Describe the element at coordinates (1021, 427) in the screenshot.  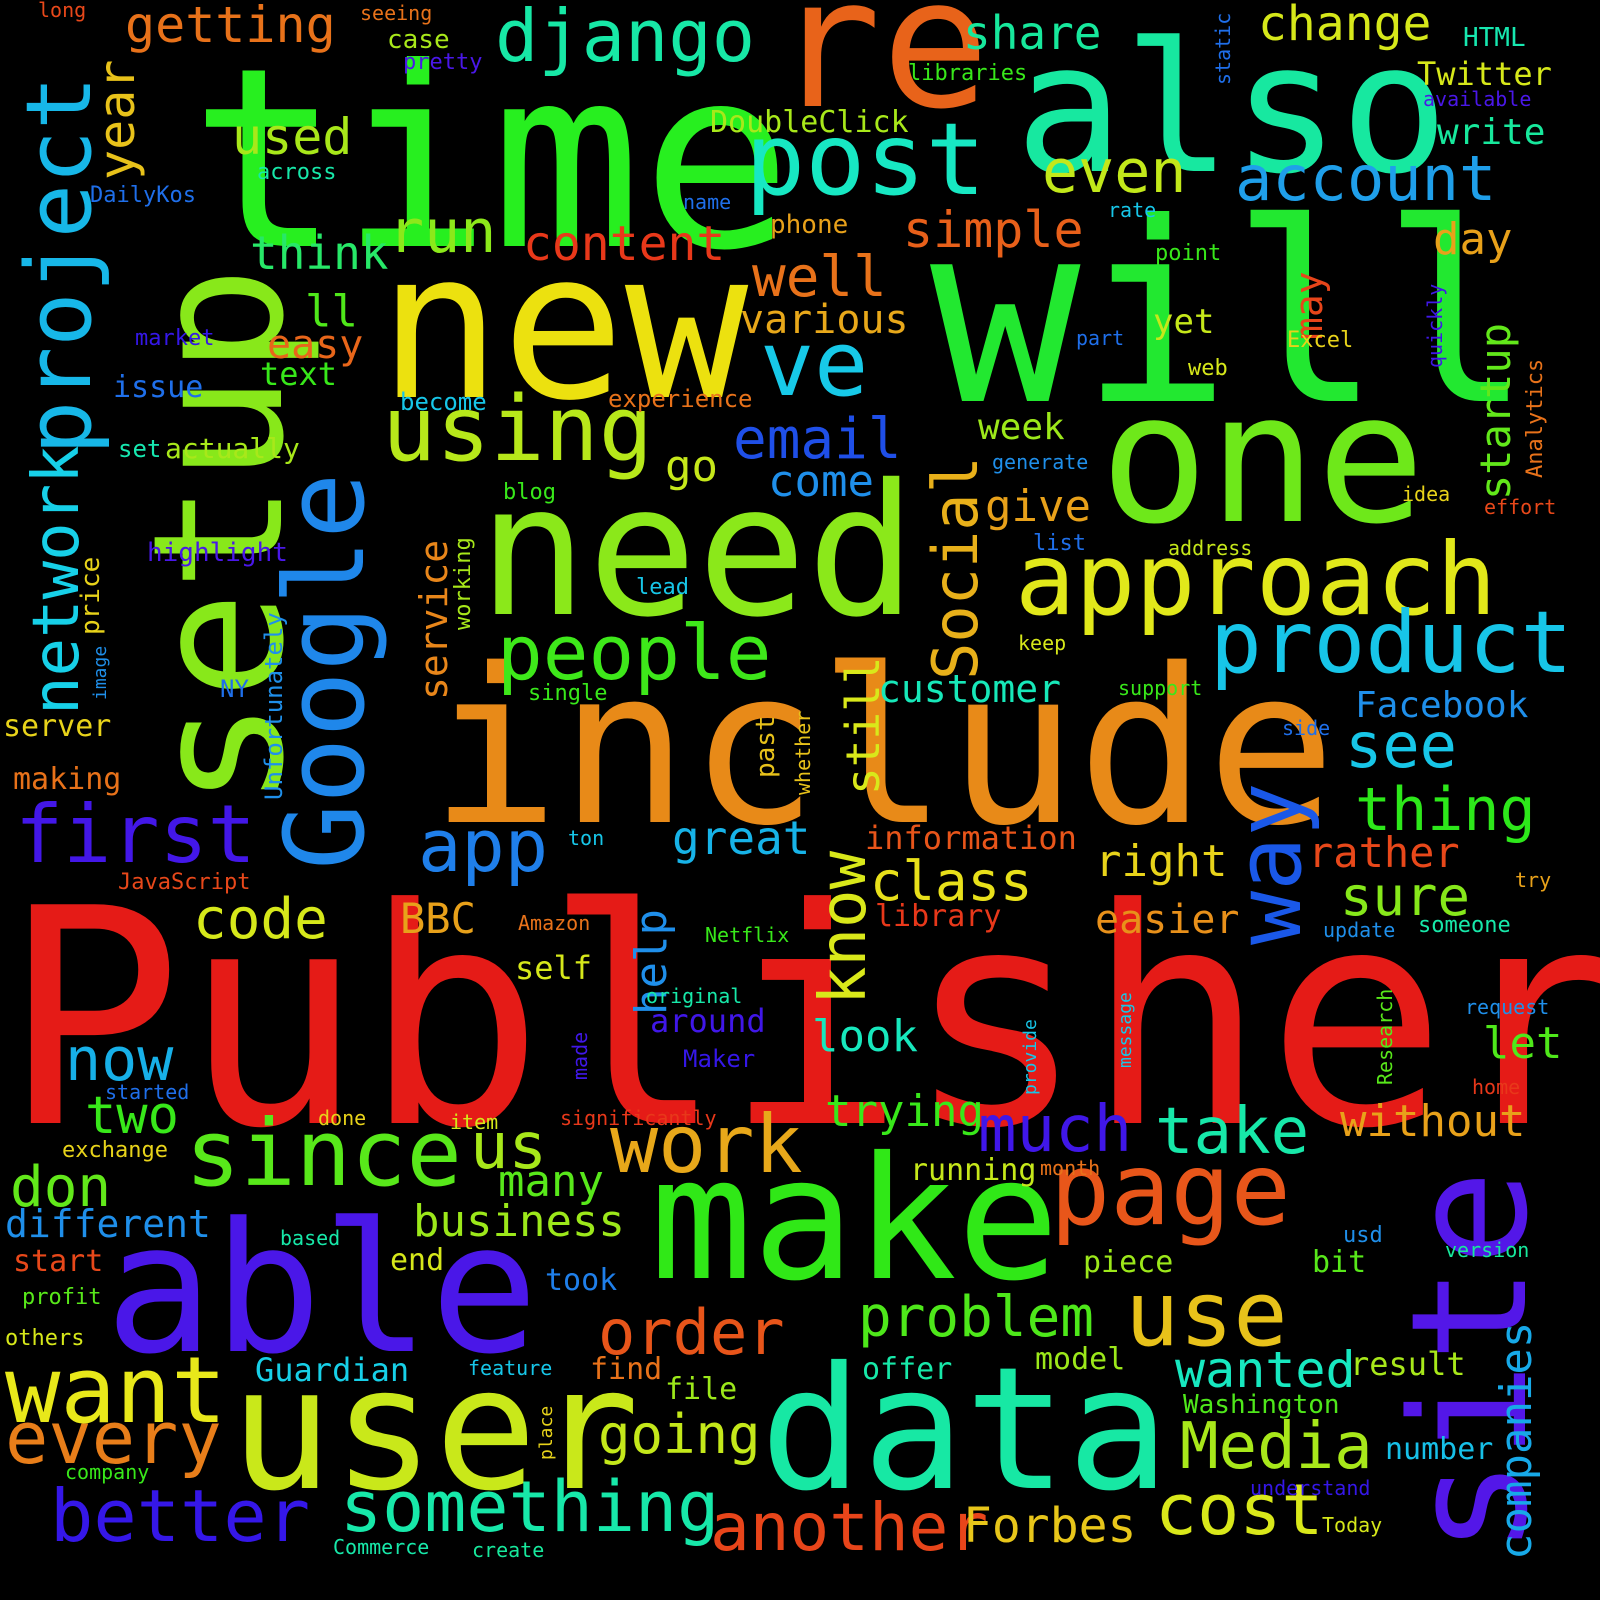
I see `word: week` at that location.